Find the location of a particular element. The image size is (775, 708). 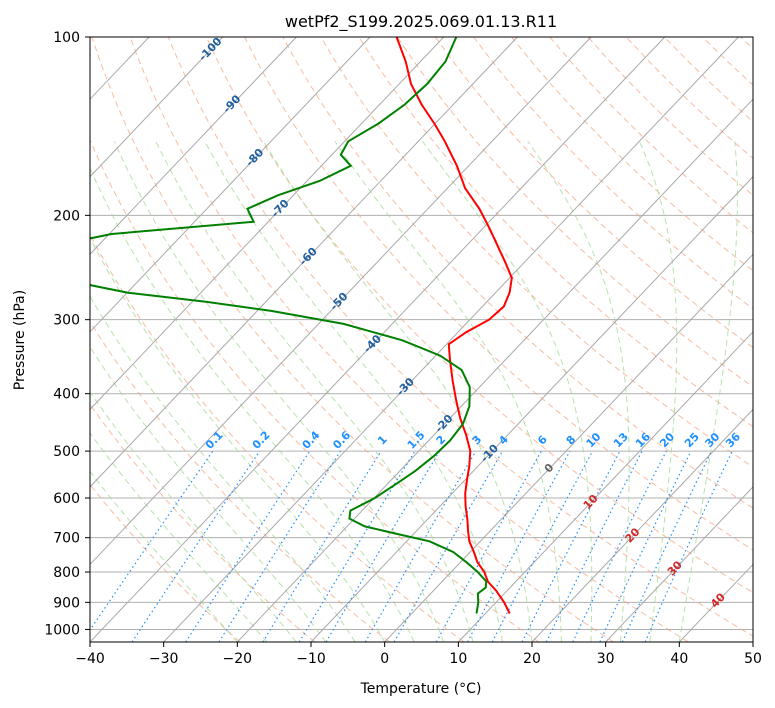

y-tick-label: 100 is located at coordinates (66, 38).